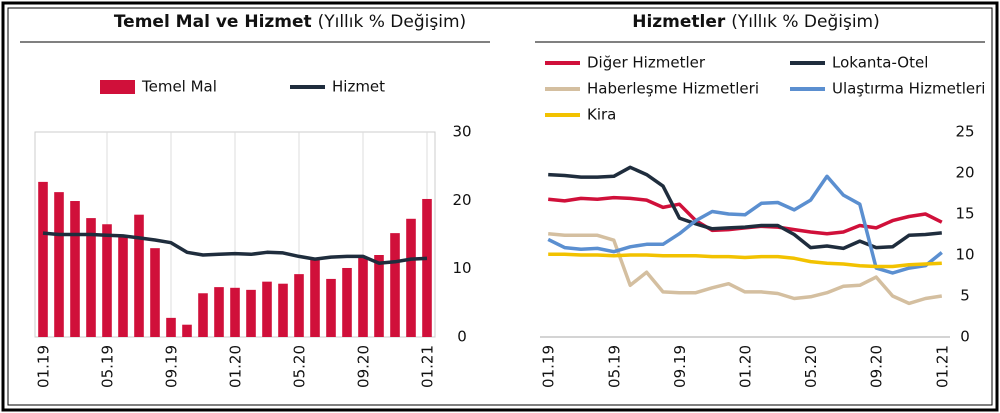 The width and height of the screenshot is (1000, 413). Describe the element at coordinates (964, 132) in the screenshot. I see `y-tick-label: 25` at that location.